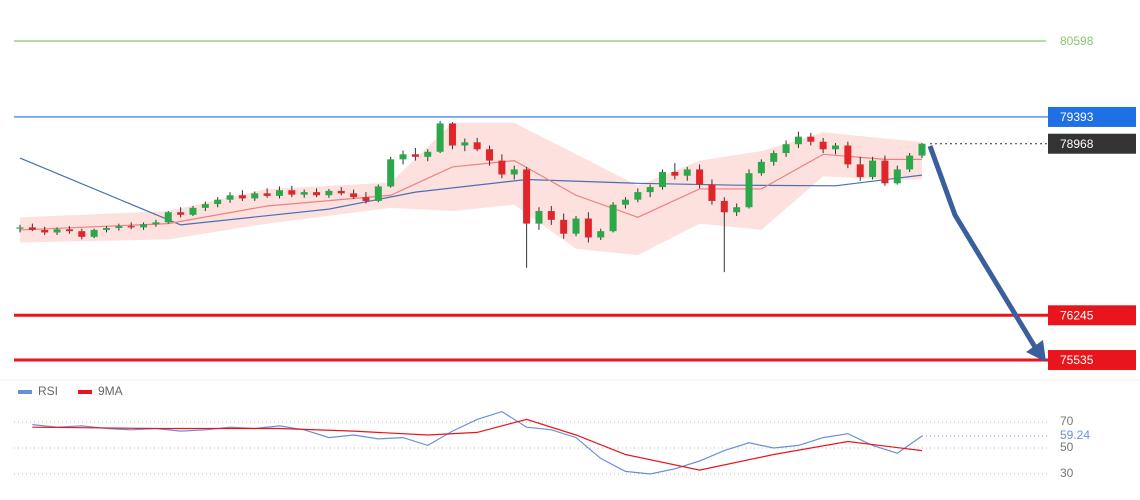 This screenshot has width=1140, height=500. What do you see at coordinates (1077, 315) in the screenshot?
I see `price-label: 76245` at bounding box center [1077, 315].